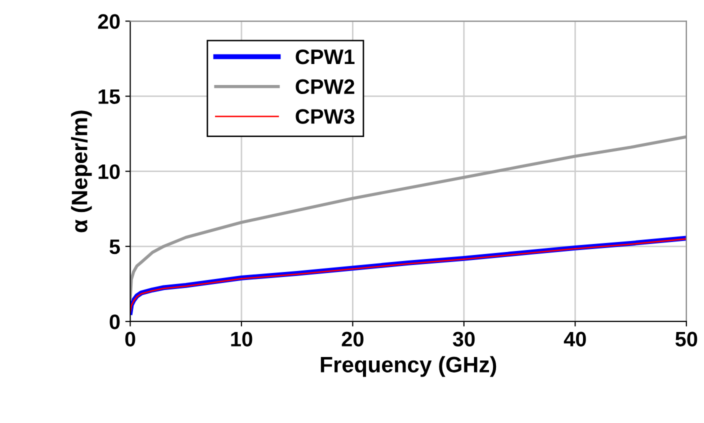  What do you see at coordinates (81, 171) in the screenshot?
I see `y-axis-title: α (Neper/m)` at bounding box center [81, 171].